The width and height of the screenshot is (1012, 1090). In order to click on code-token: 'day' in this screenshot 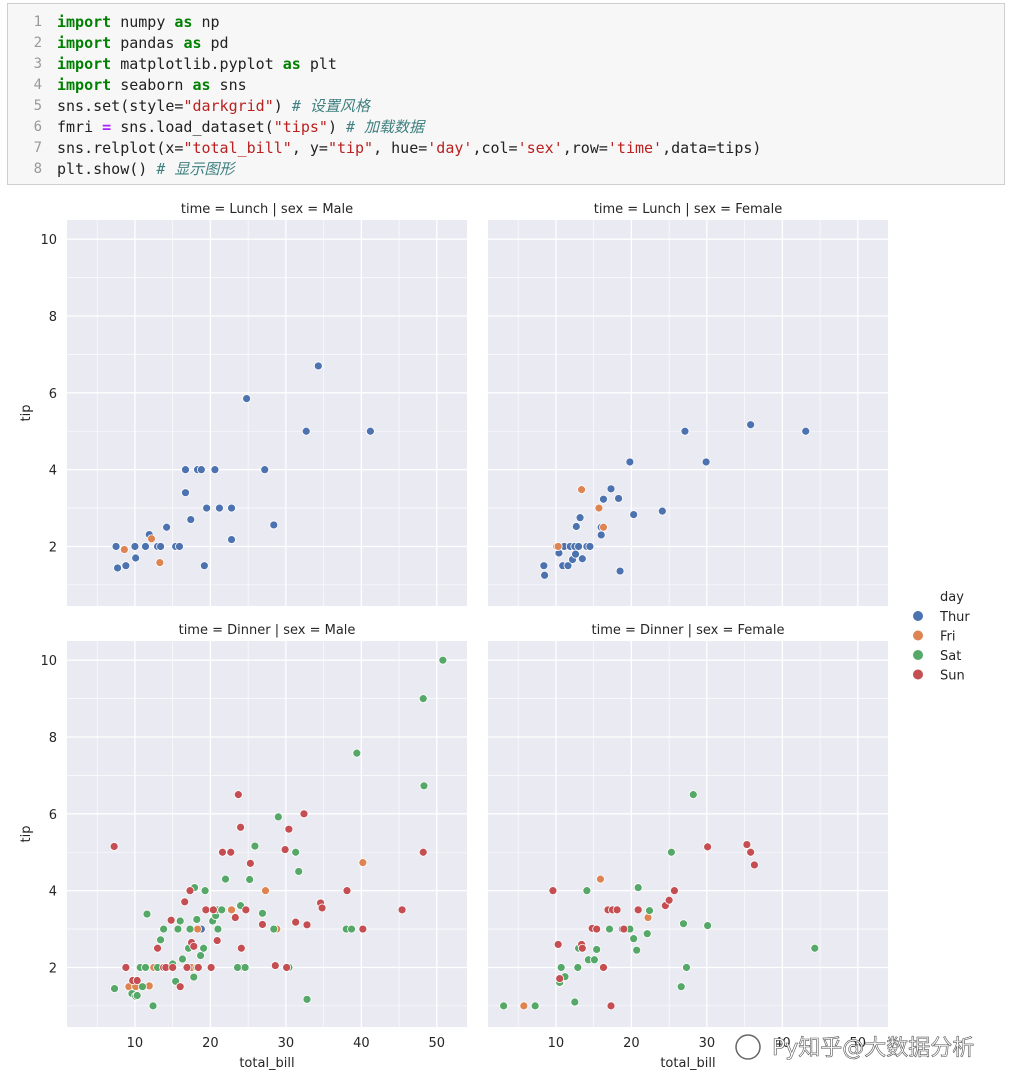, I will do `click(450, 148)`.